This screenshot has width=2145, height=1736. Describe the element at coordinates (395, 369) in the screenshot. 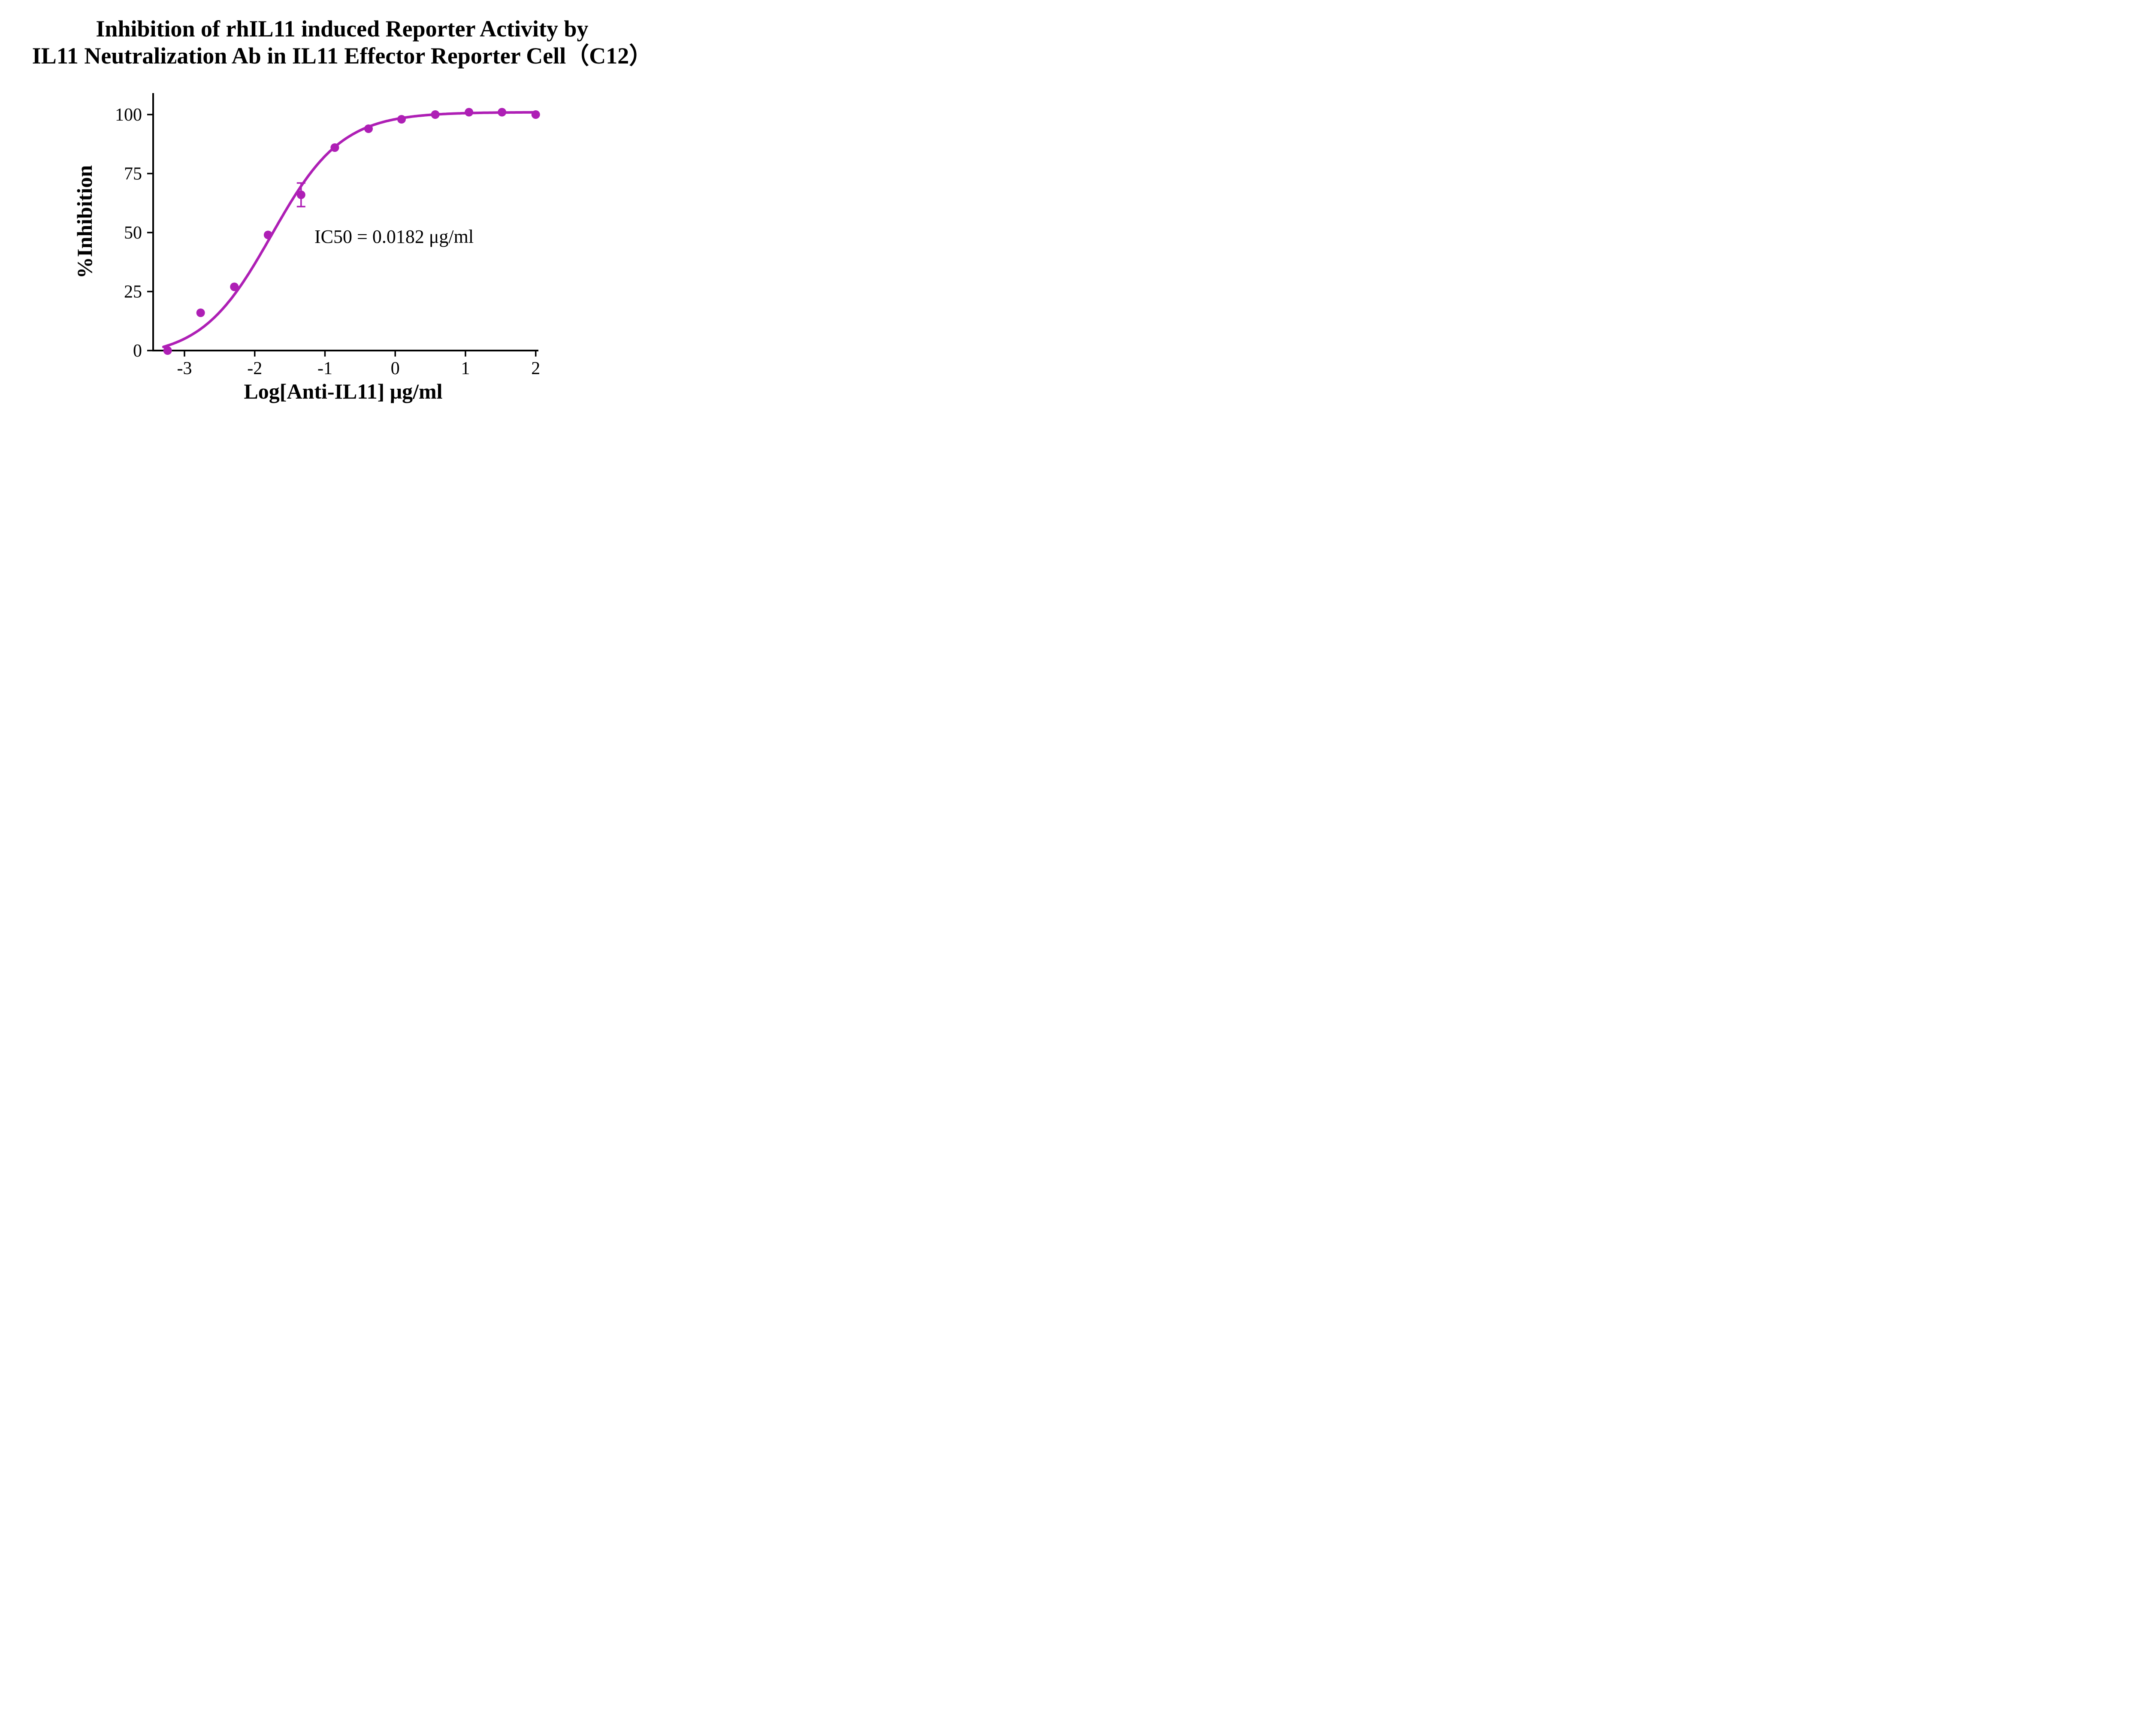

I see `x-tick-label: 0` at that location.